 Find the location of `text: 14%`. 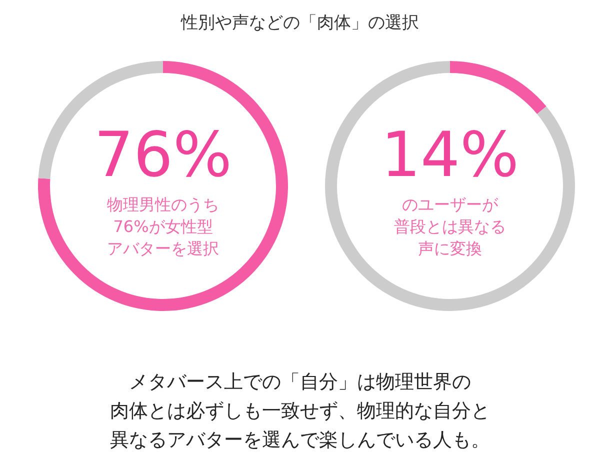

text: 14% is located at coordinates (450, 154).